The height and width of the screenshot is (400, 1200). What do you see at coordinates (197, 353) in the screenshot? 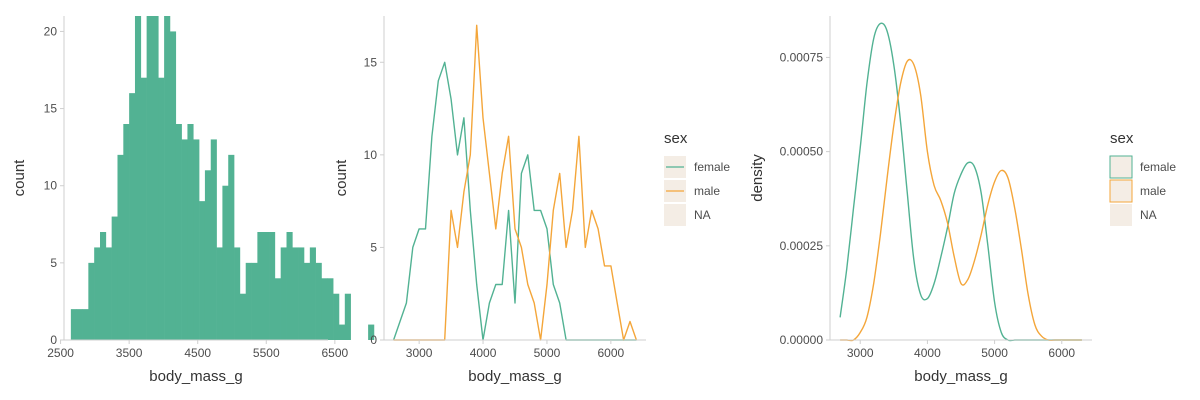
I see `x-tick-label: 4500` at bounding box center [197, 353].